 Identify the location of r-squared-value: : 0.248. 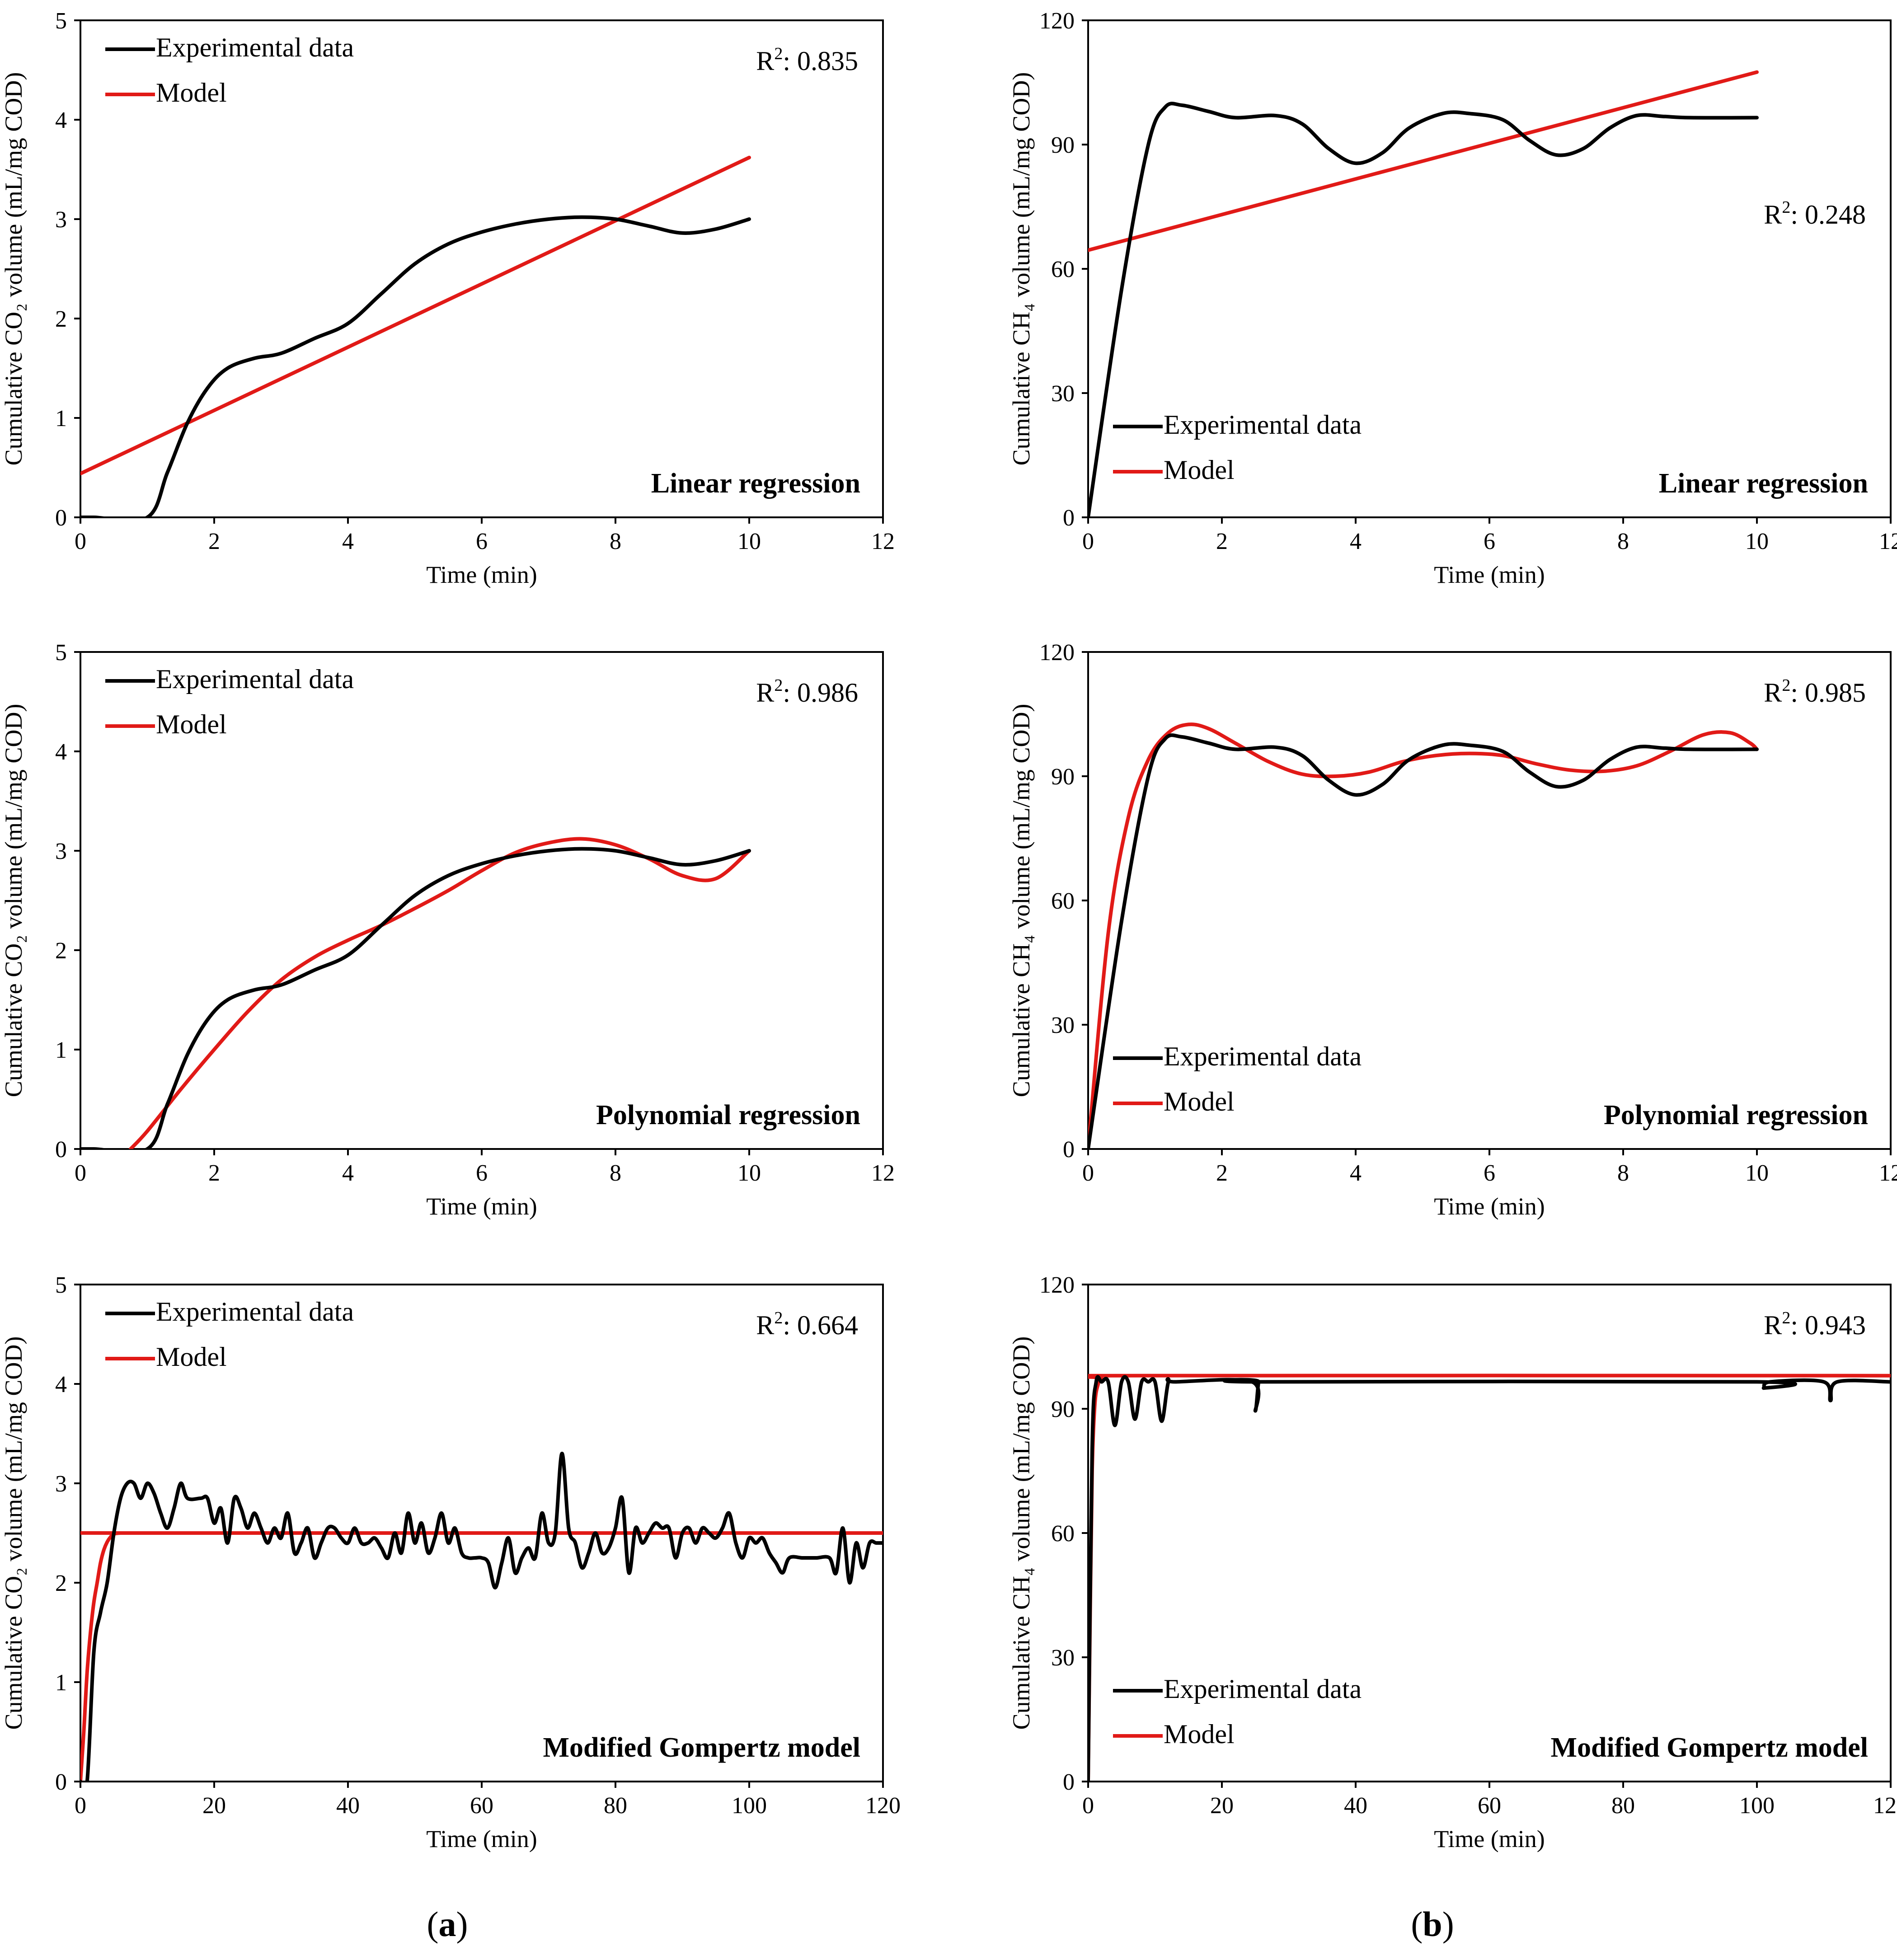
(1828, 215).